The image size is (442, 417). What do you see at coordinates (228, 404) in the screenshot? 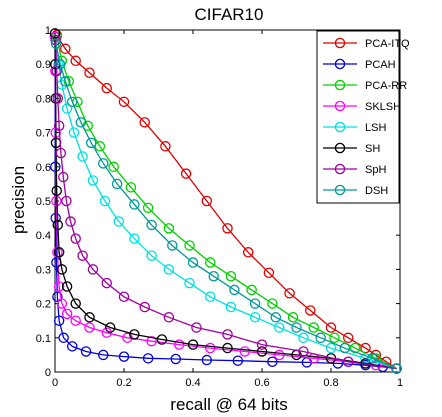
I see `x-axis-label: recall @ 64 bits` at bounding box center [228, 404].